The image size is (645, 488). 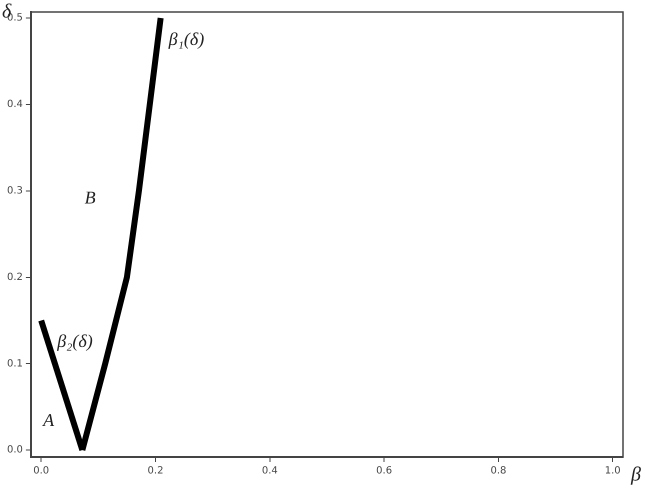 I want to click on y-tick-label: 0.1, so click(x=14, y=364).